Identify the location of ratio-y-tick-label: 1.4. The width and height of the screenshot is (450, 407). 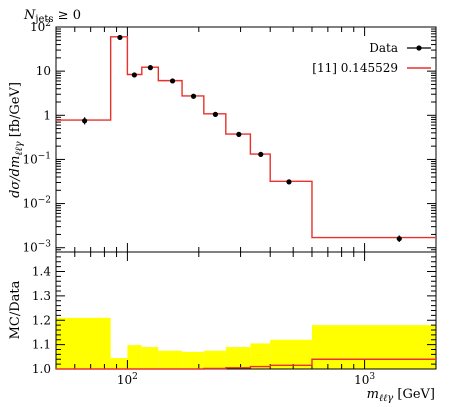
(41, 272).